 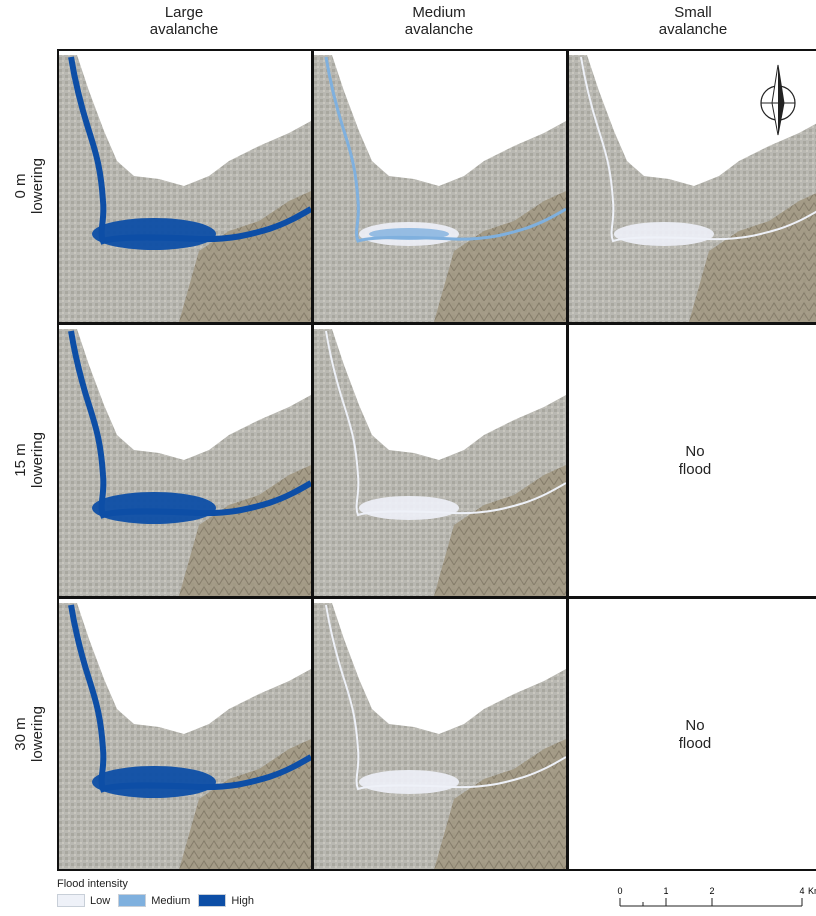 I want to click on map-panel-r0-c2, so click(x=692, y=186).